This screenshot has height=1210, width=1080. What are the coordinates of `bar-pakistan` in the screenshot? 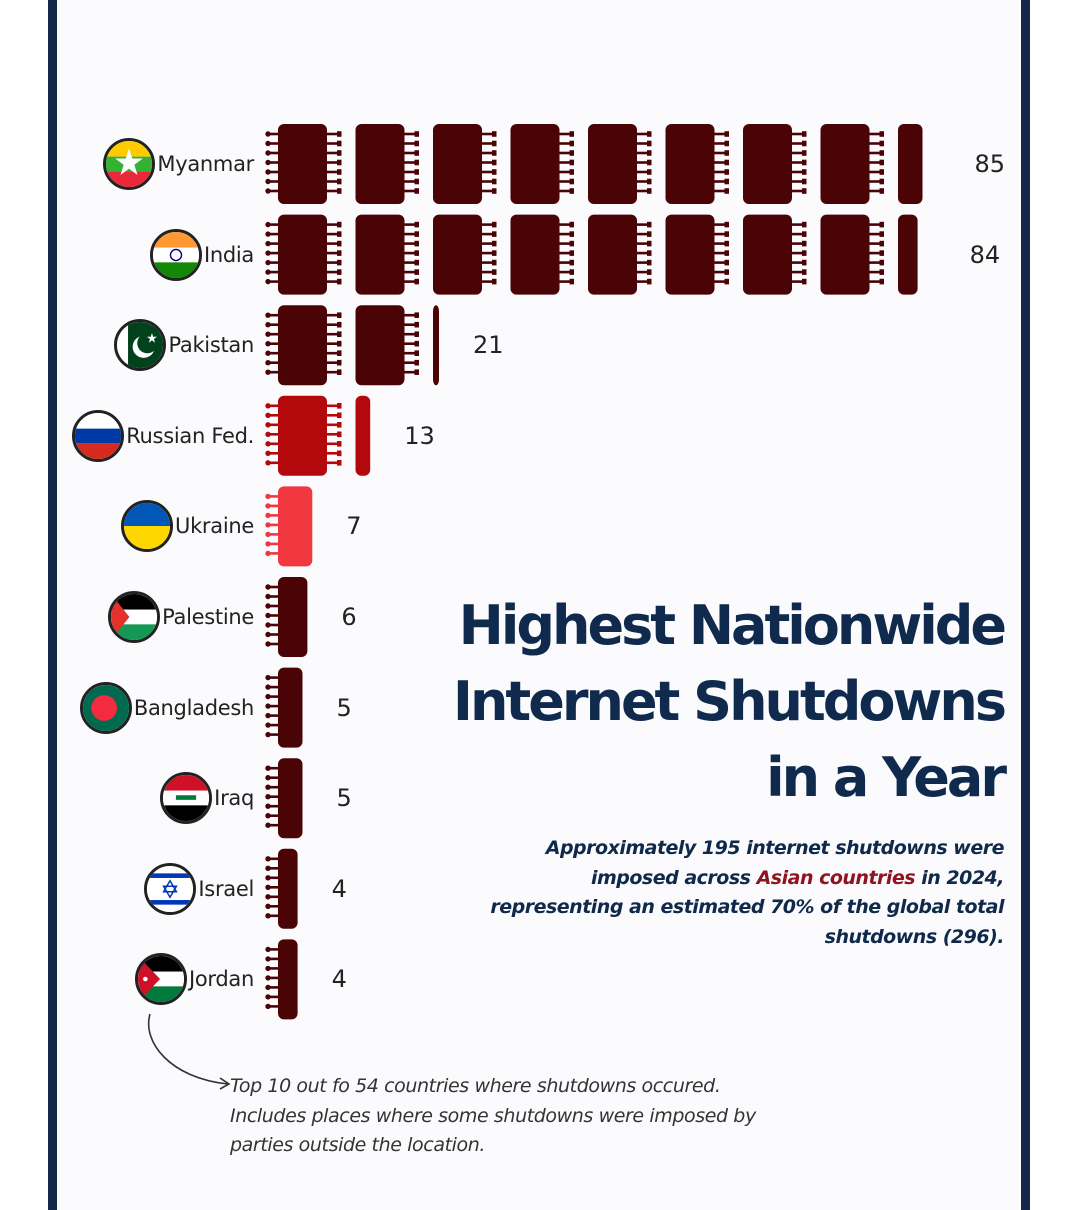 It's located at (352, 345).